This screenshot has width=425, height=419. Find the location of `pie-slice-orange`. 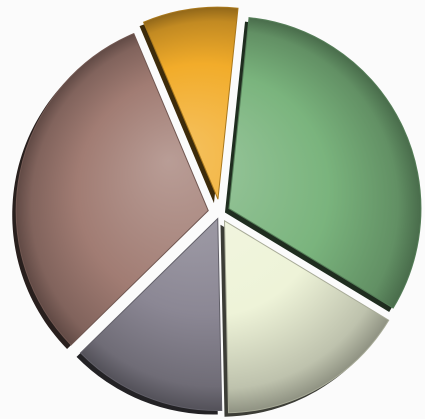

pie-slice-orange is located at coordinates (190, 103).